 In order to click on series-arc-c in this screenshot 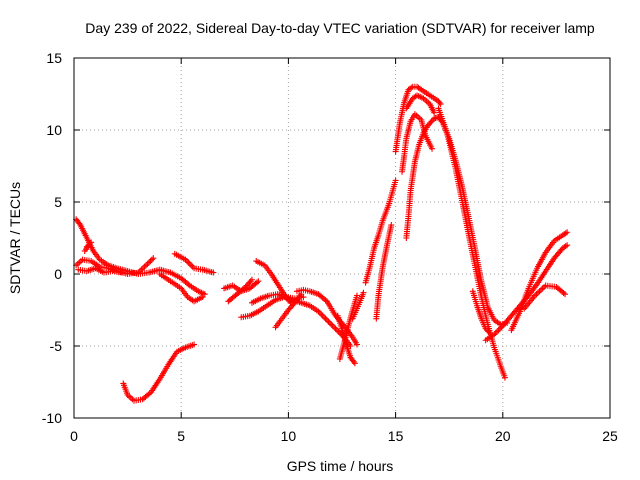, I will do `click(100, 270)`.